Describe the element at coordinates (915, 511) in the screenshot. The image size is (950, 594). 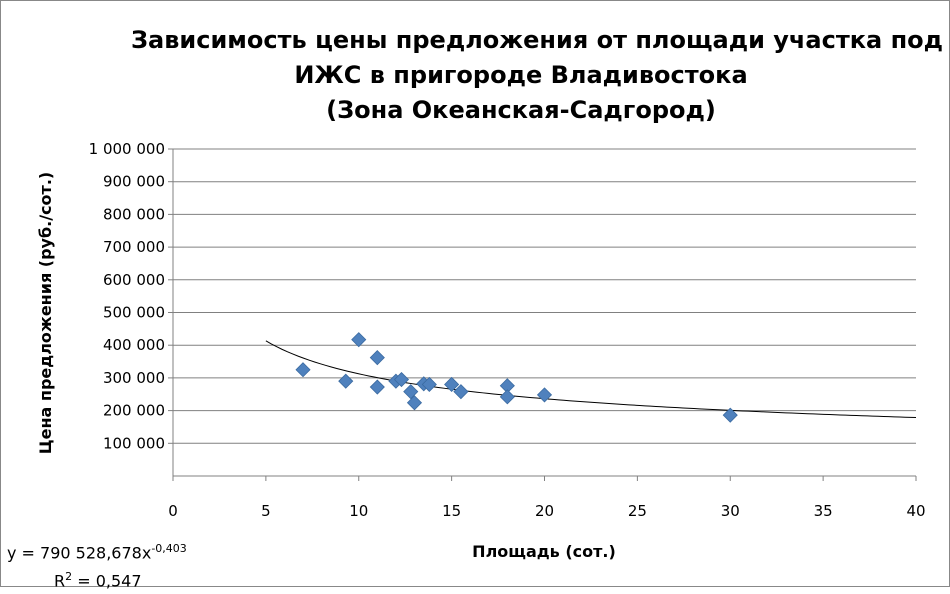
I see `x-tick-label: 40` at that location.